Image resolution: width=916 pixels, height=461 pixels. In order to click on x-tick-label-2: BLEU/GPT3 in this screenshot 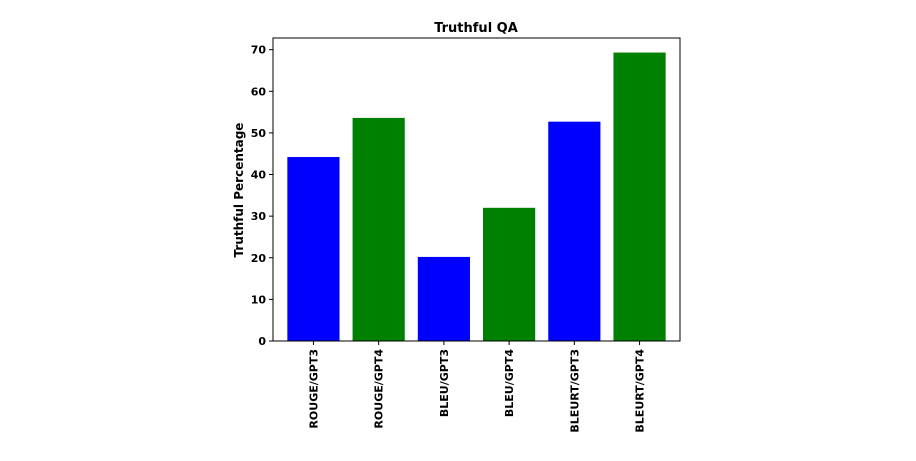, I will do `click(444, 383)`.